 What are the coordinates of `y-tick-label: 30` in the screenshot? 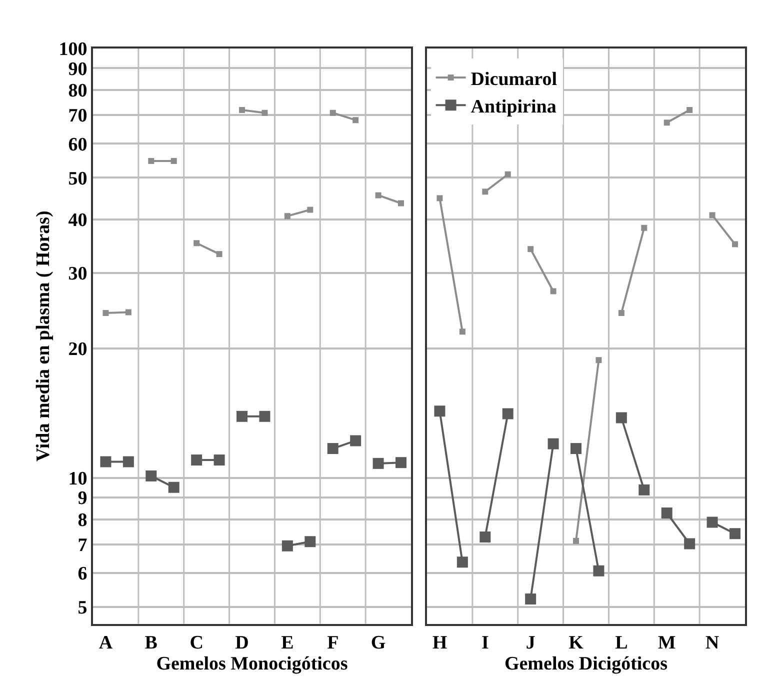 It's located at (78, 274).